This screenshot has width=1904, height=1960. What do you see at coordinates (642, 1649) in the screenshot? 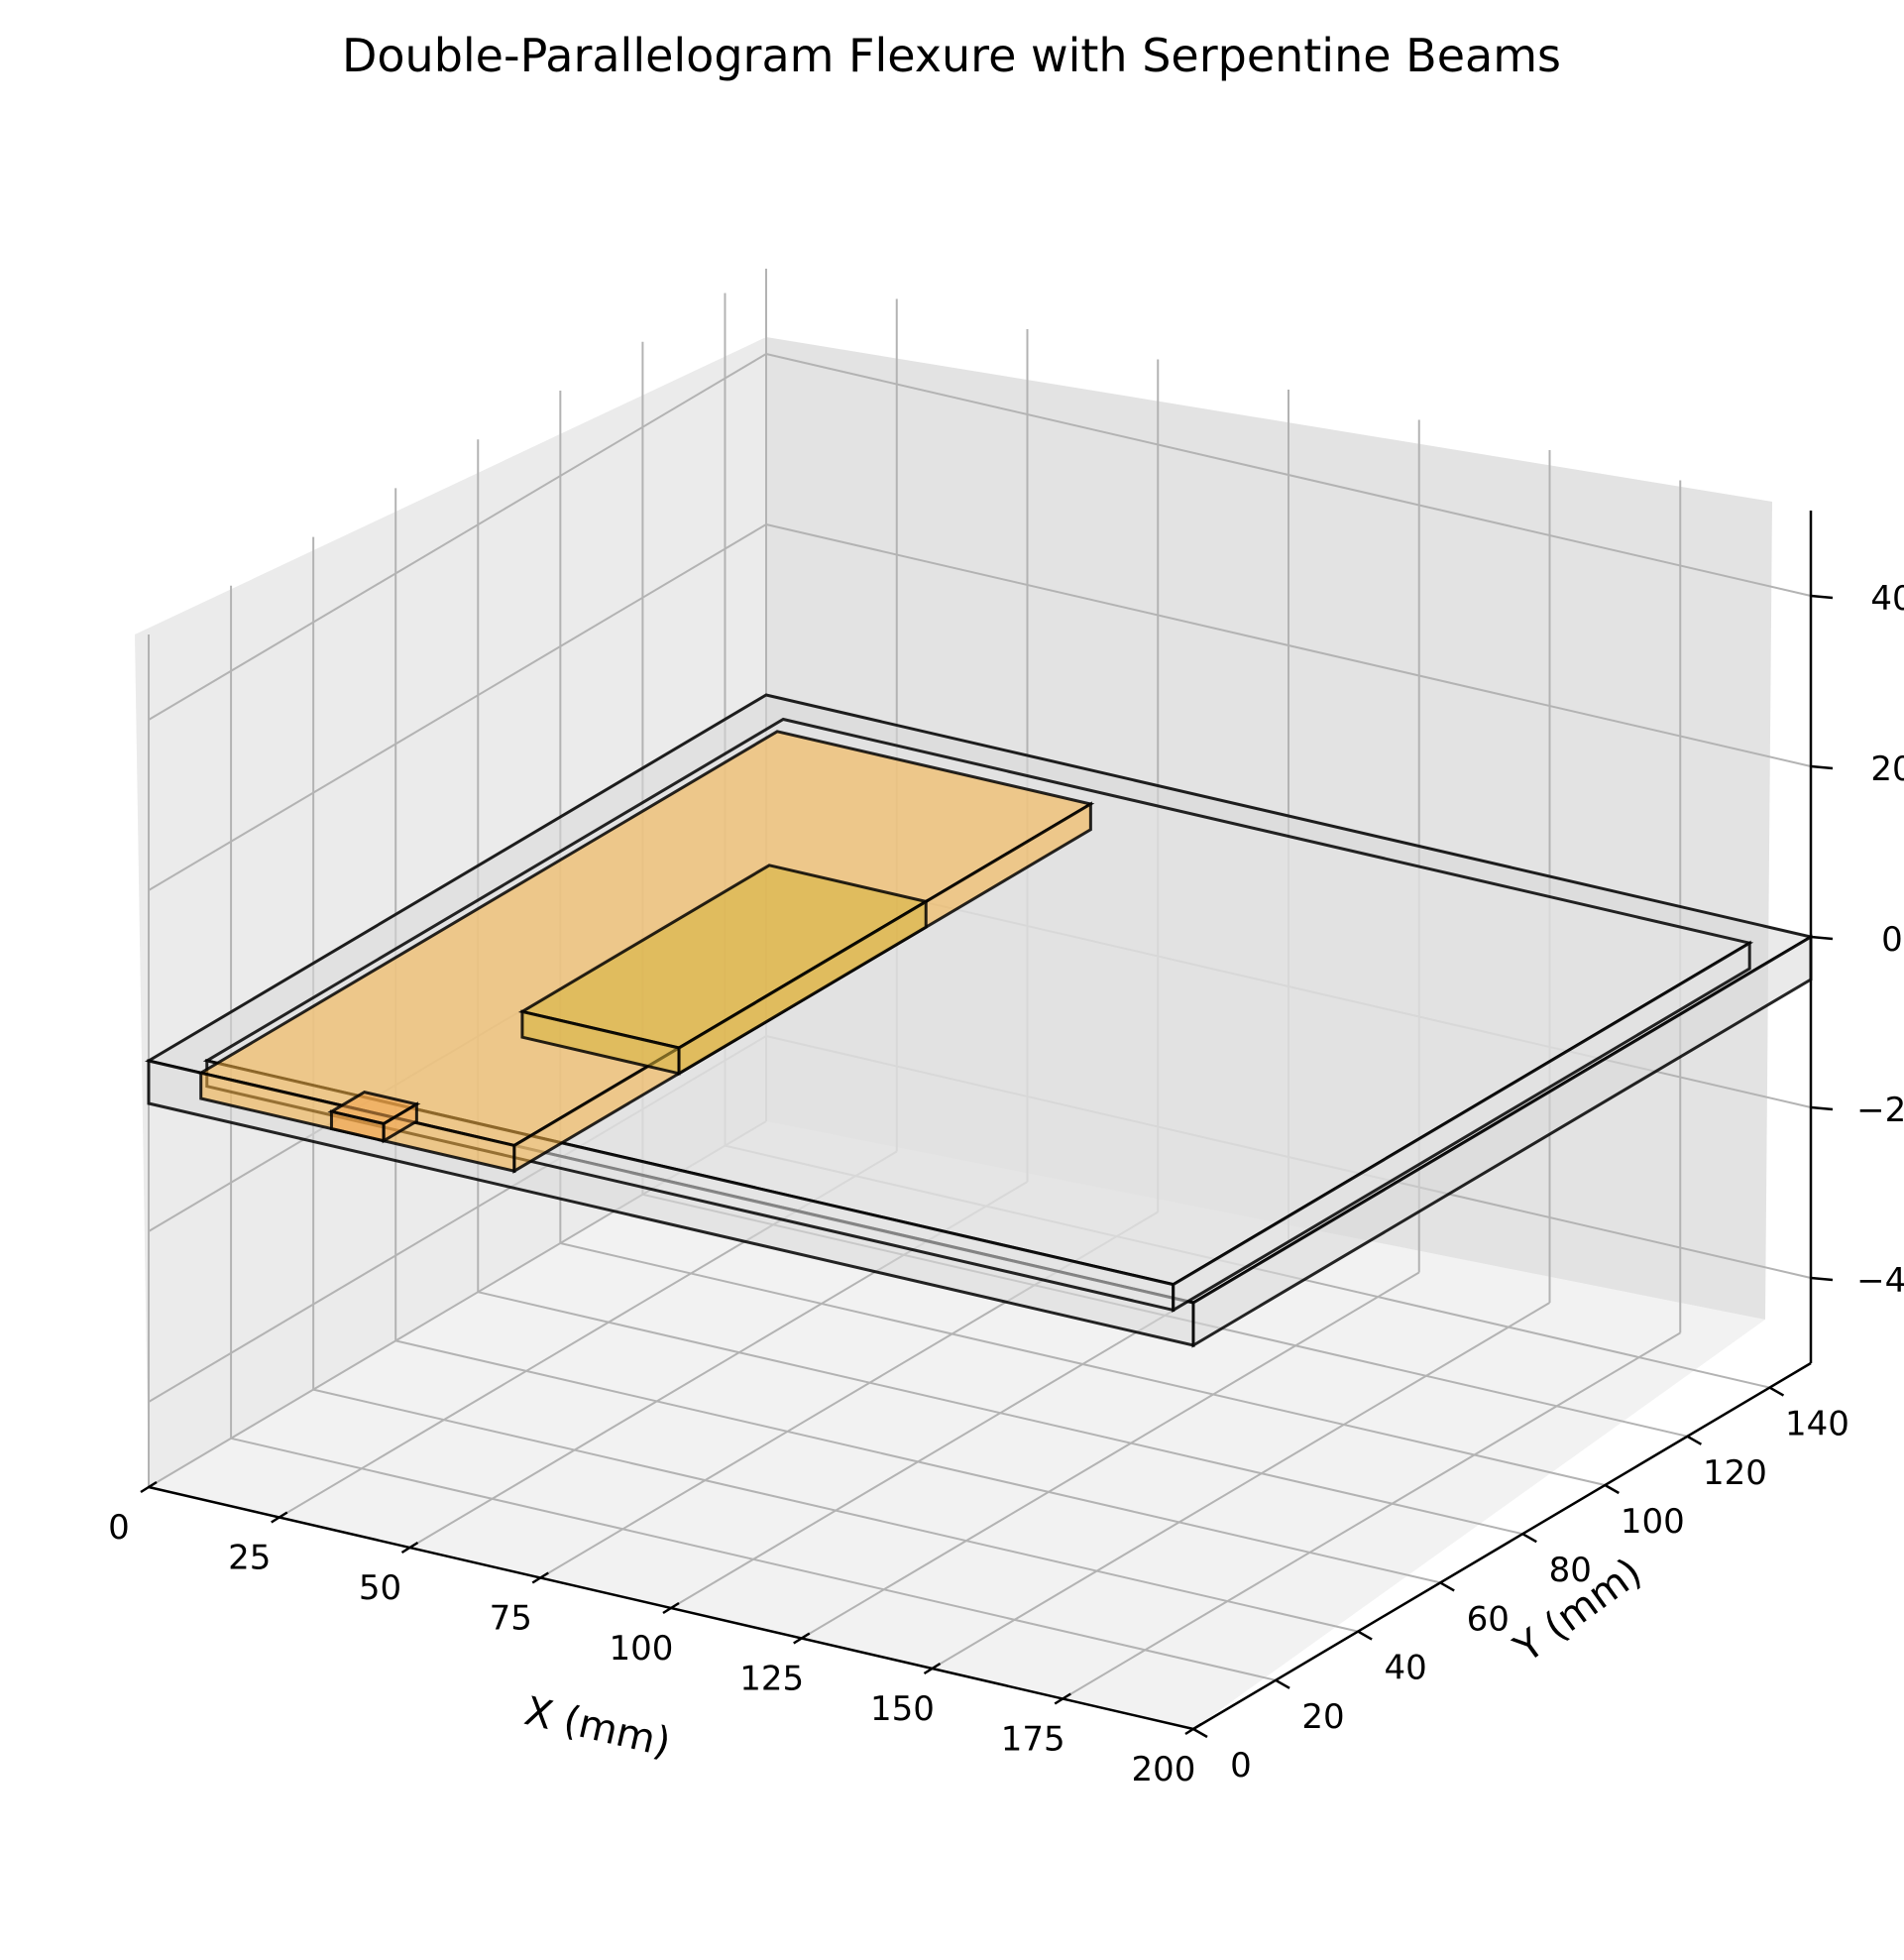
I see `x-tick-label: 100` at bounding box center [642, 1649].